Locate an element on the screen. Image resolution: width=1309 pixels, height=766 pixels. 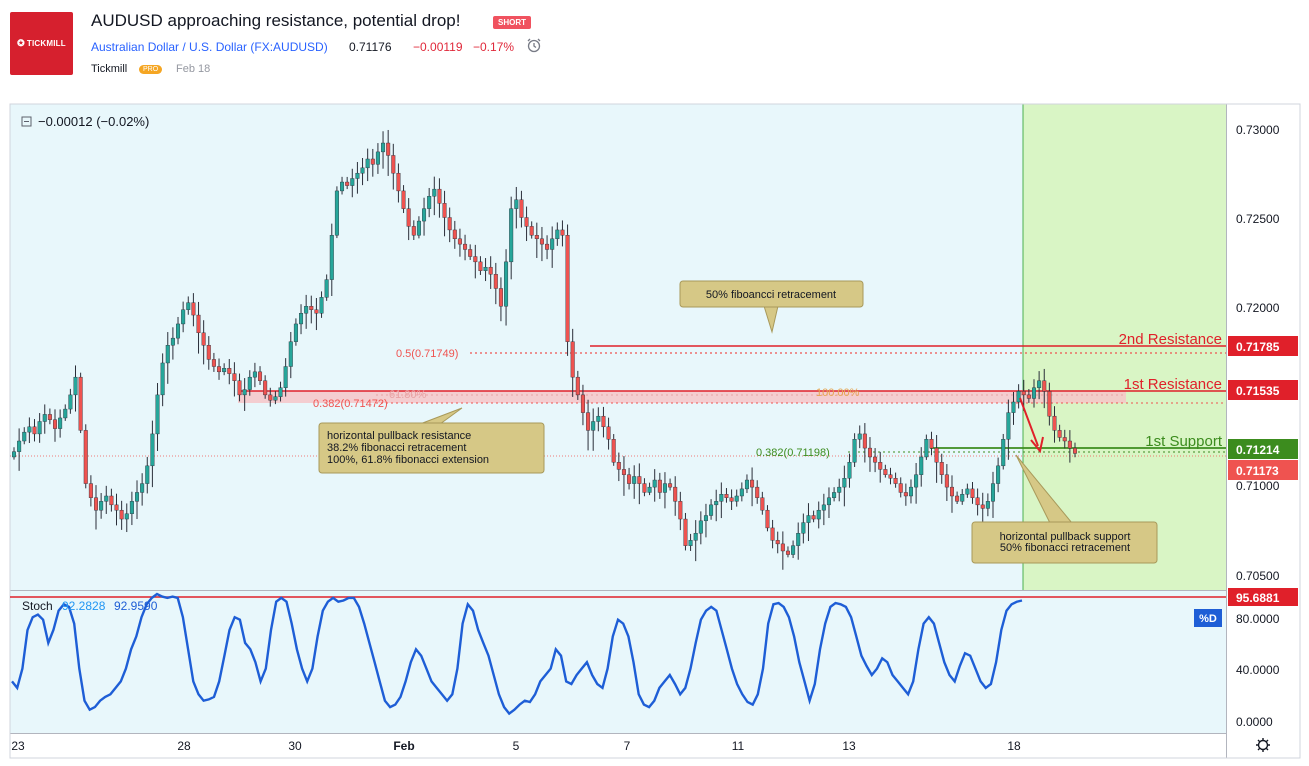
stoch-level-value: 95.6881 is located at coordinates (1258, 598).